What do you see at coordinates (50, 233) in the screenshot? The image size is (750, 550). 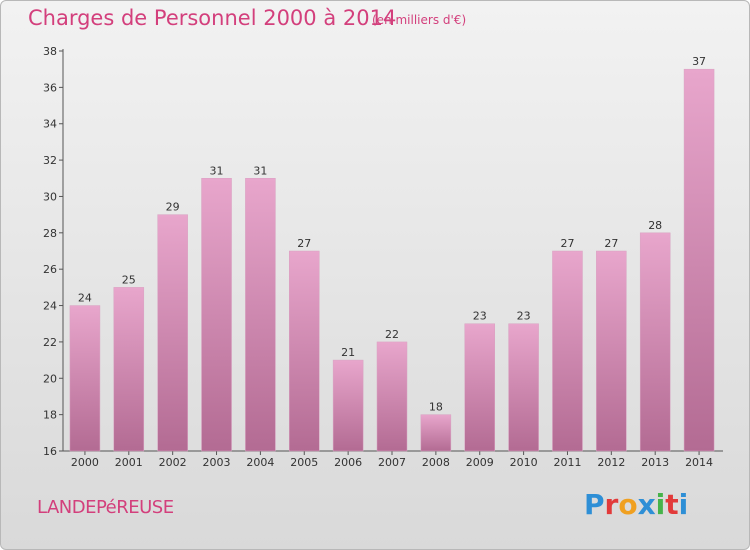 I see `y-tick-label: 28` at bounding box center [50, 233].